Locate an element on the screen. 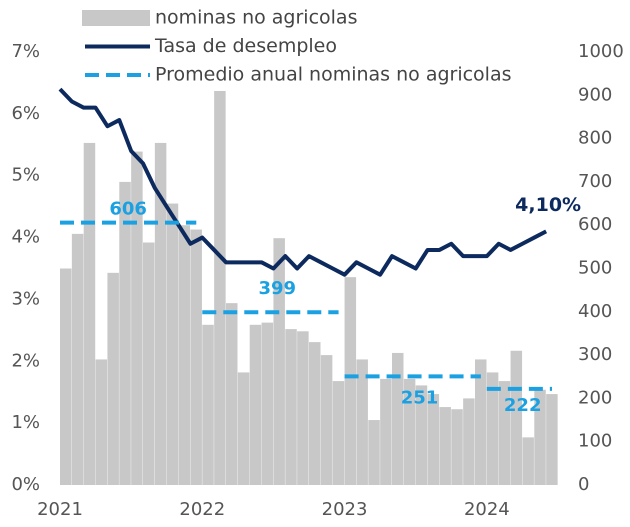 This screenshot has height=527, width=630. y-tick-label: 4% is located at coordinates (25, 237).